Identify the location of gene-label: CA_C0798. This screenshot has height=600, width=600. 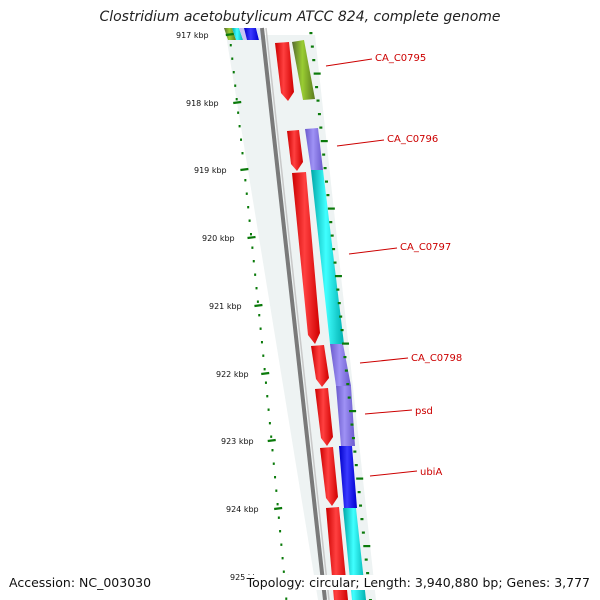
(436, 358).